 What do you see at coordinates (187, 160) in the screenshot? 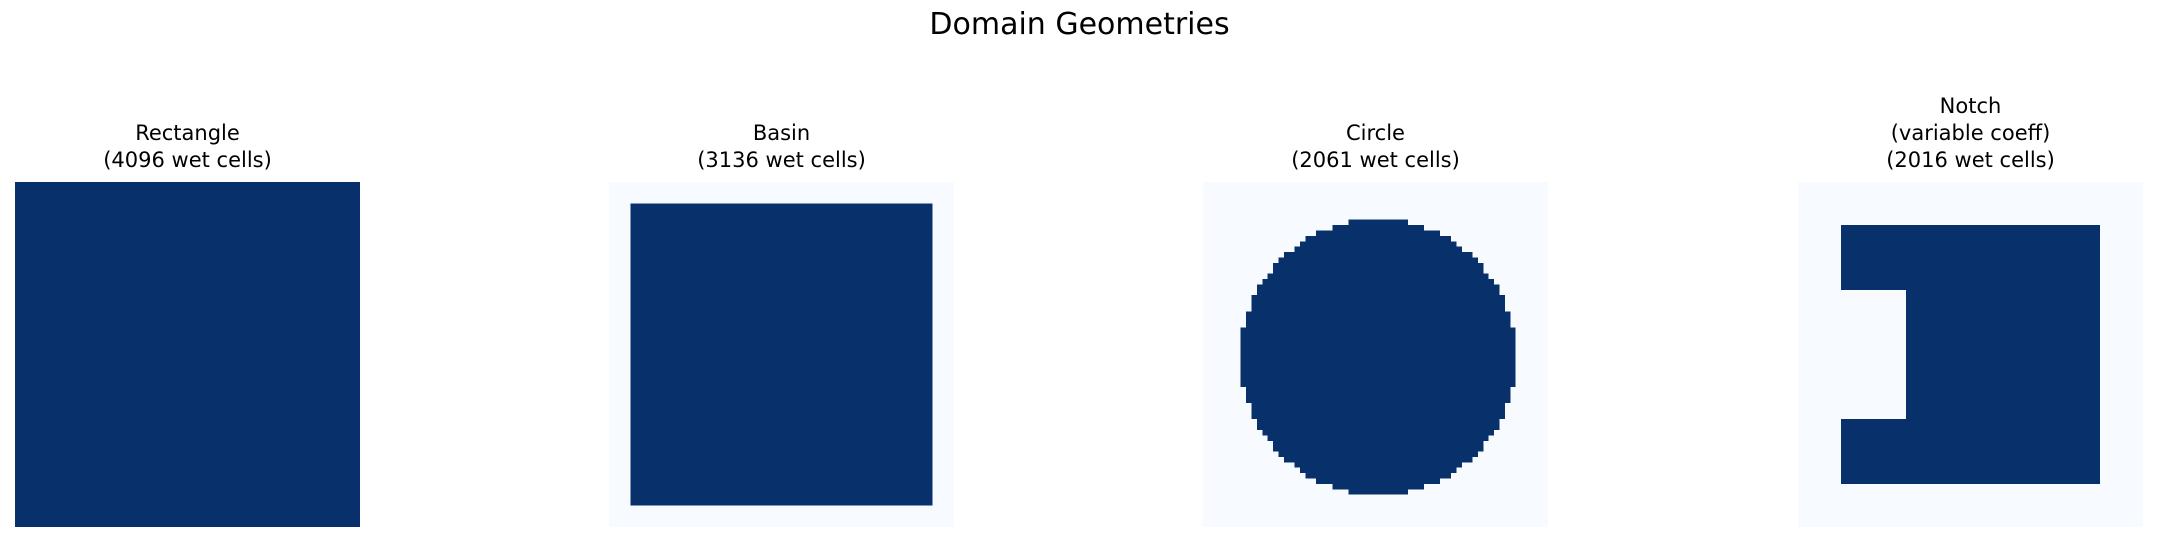
I see `panel-wetcells-line: (4096 wet cells)` at bounding box center [187, 160].